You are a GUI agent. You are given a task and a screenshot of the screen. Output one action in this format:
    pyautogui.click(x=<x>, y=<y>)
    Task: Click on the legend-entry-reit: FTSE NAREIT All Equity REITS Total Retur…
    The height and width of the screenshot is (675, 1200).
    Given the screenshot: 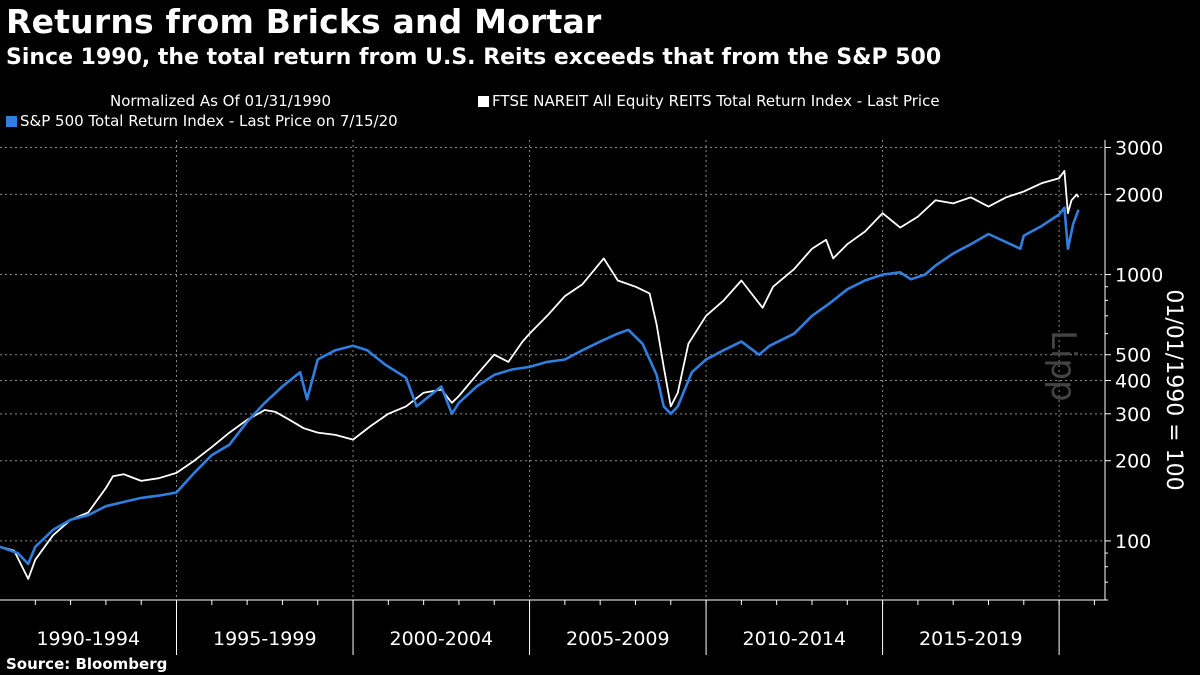 What is the action you would take?
    pyautogui.click(x=709, y=101)
    